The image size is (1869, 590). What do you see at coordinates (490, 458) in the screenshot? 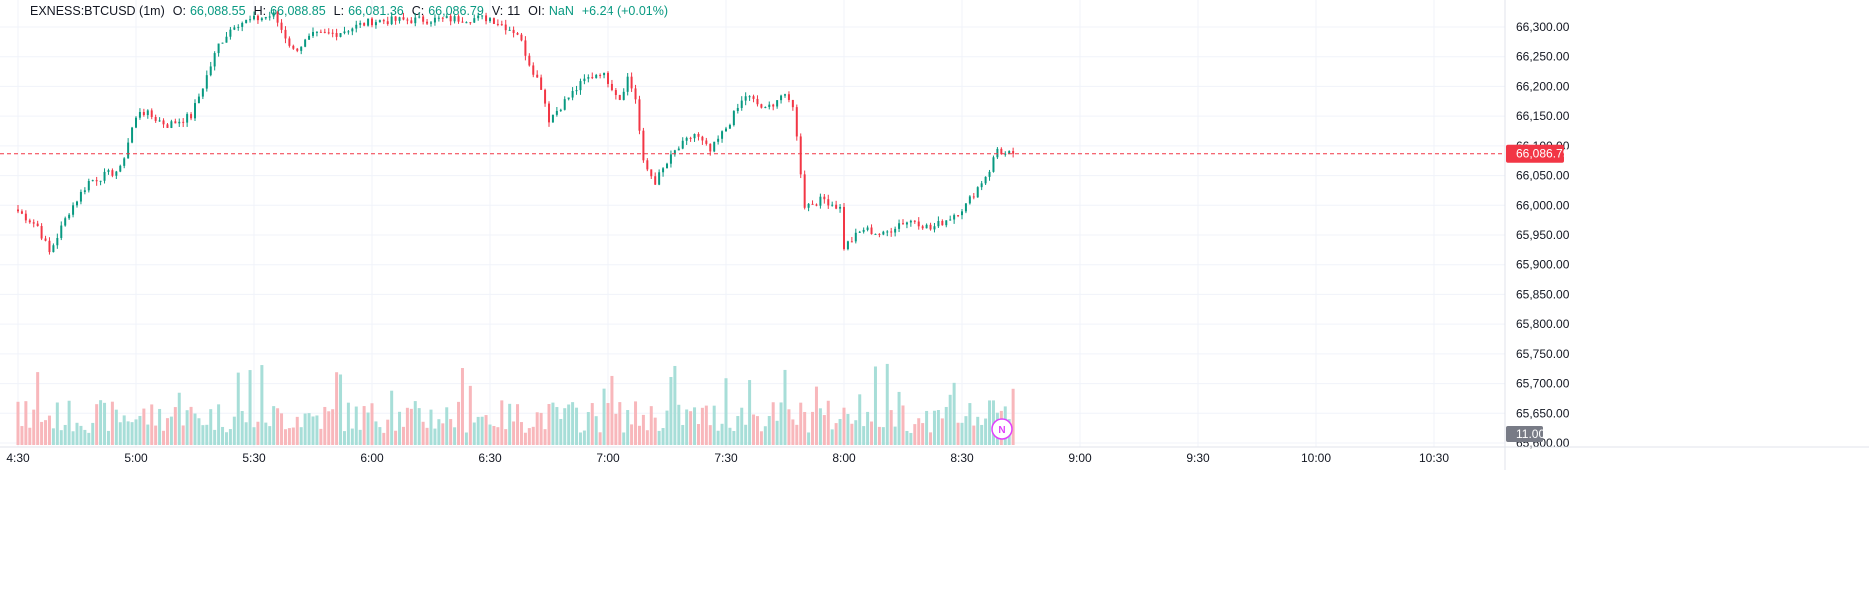
I see `time-tick-label: 6:30` at bounding box center [490, 458].